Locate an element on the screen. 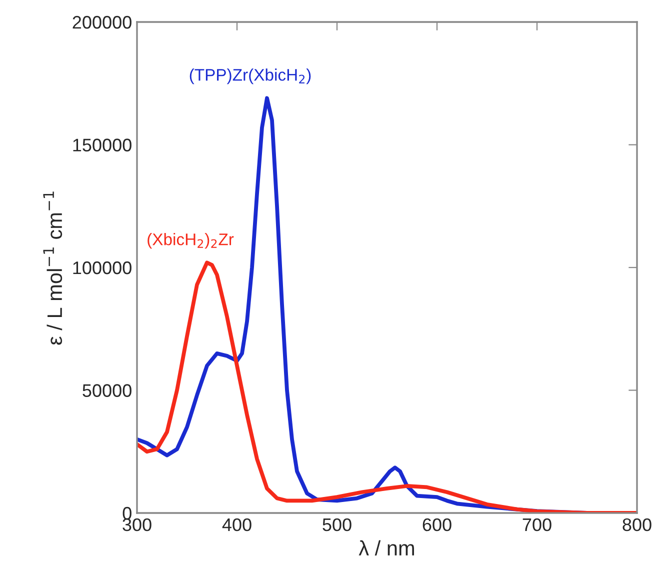 This screenshot has width=653, height=572. x-tick-label: 600 is located at coordinates (437, 525).